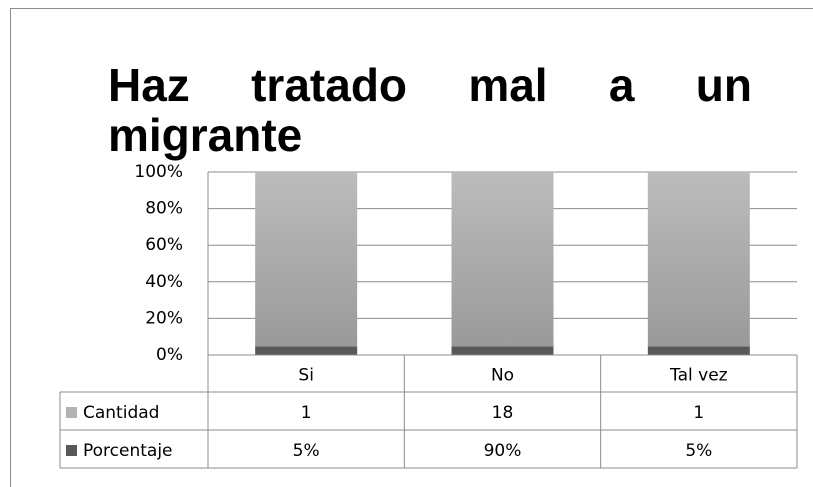 The height and width of the screenshot is (487, 813). I want to click on x-tick-label: Tal vez, so click(698, 376).